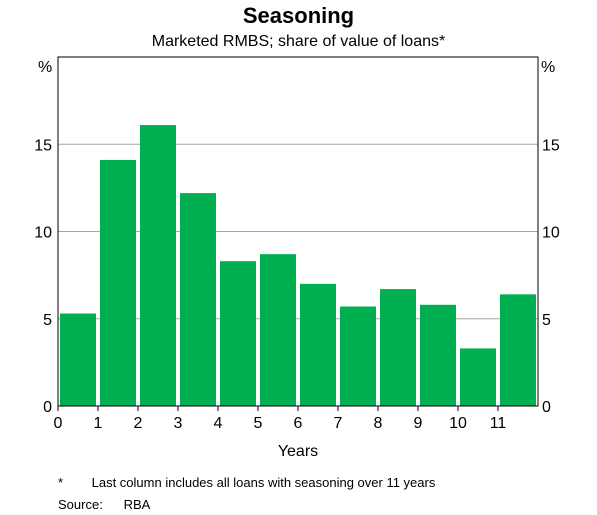 This screenshot has height=515, width=597. What do you see at coordinates (548, 67) in the screenshot?
I see `y-unit-right: %` at bounding box center [548, 67].